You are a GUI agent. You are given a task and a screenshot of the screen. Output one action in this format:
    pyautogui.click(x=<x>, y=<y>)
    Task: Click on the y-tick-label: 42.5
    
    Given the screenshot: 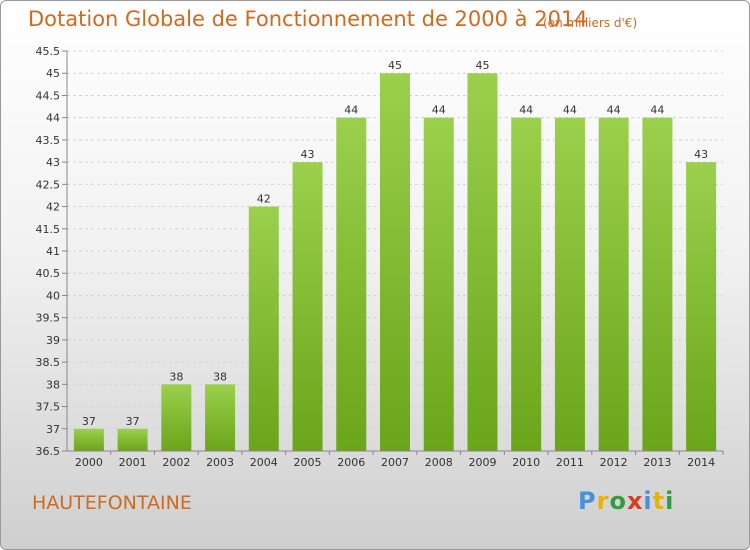 What is the action you would take?
    pyautogui.click(x=48, y=184)
    